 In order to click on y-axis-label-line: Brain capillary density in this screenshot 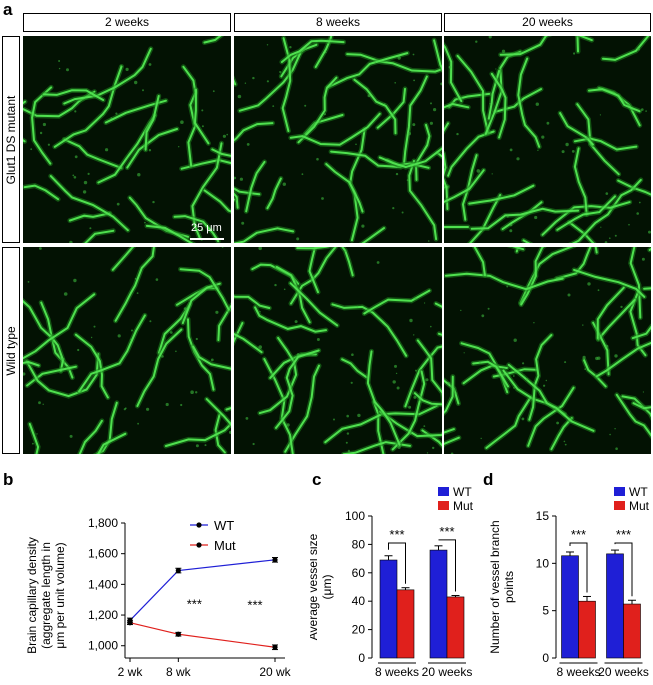, I will do `click(32, 595)`.